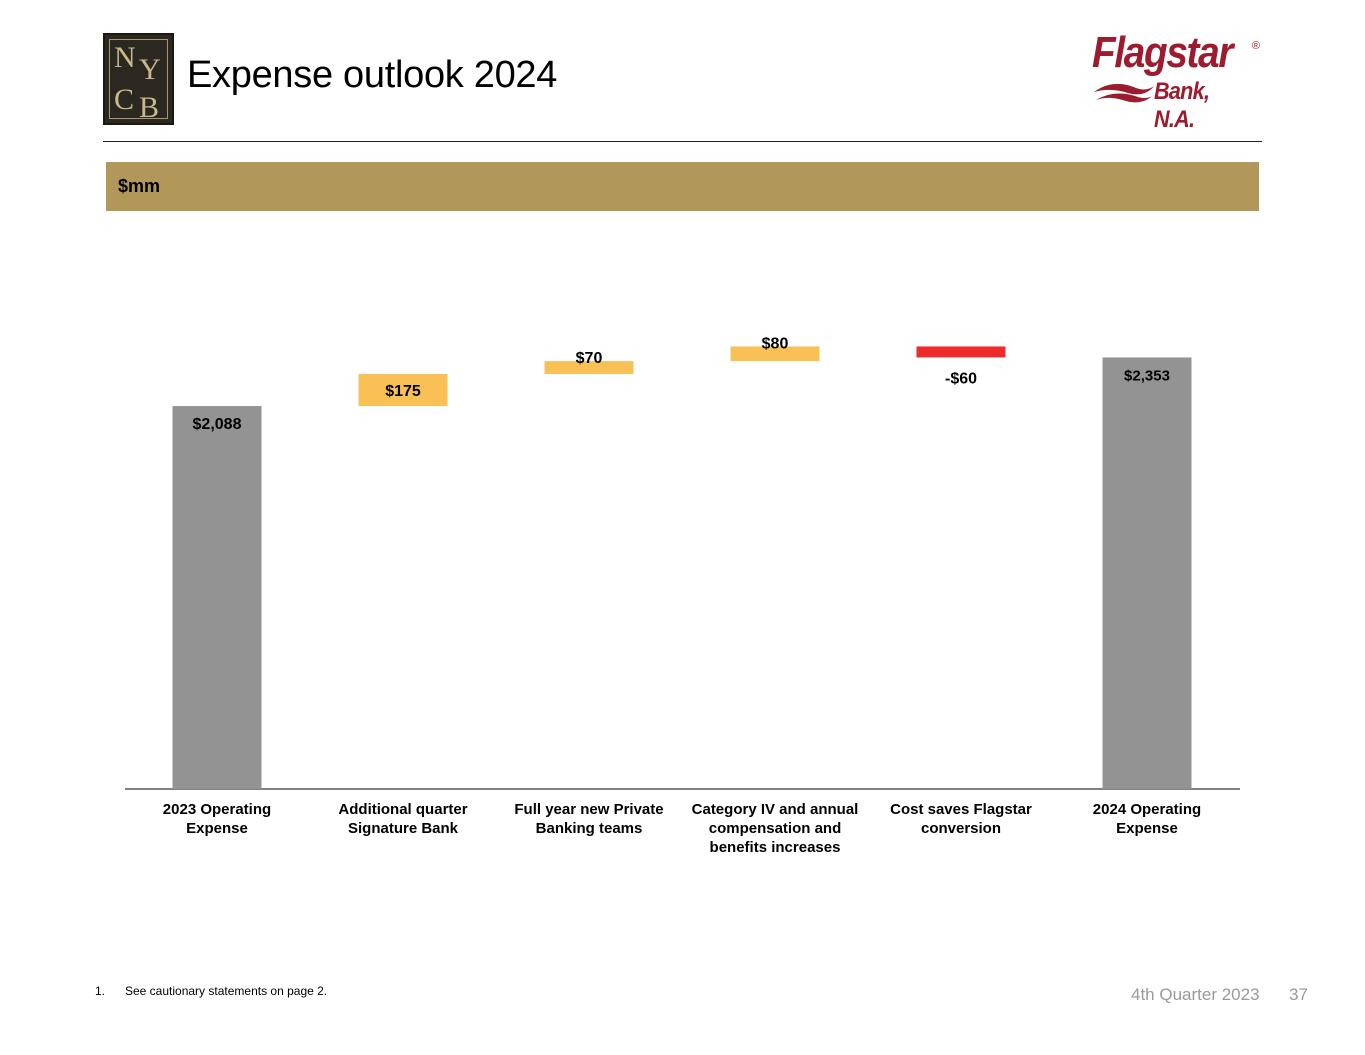 Image resolution: width=1365 pixels, height=1055 pixels. Describe the element at coordinates (775, 847) in the screenshot. I see `category-label-line: benefits increases` at that location.